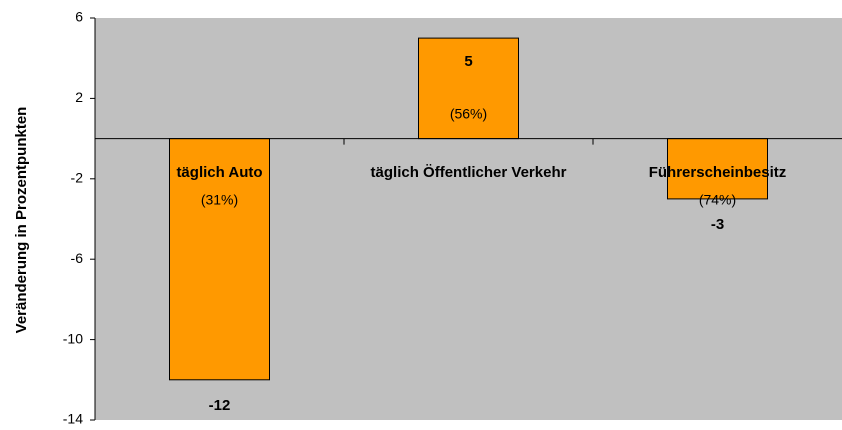 The height and width of the screenshot is (430, 842). I want to click on x-tick-label: täglich Auto, so click(219, 172).